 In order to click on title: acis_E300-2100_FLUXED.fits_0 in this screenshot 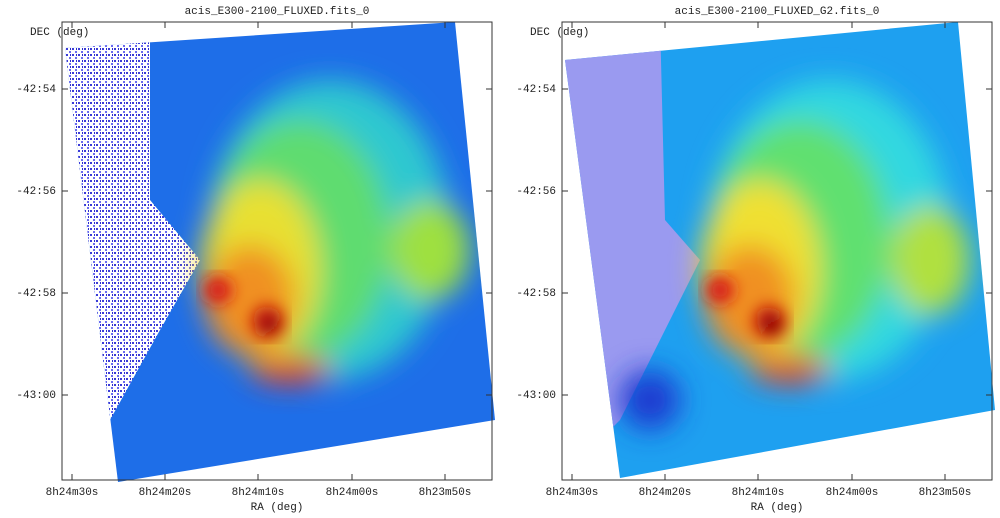, I will do `click(277, 12)`.